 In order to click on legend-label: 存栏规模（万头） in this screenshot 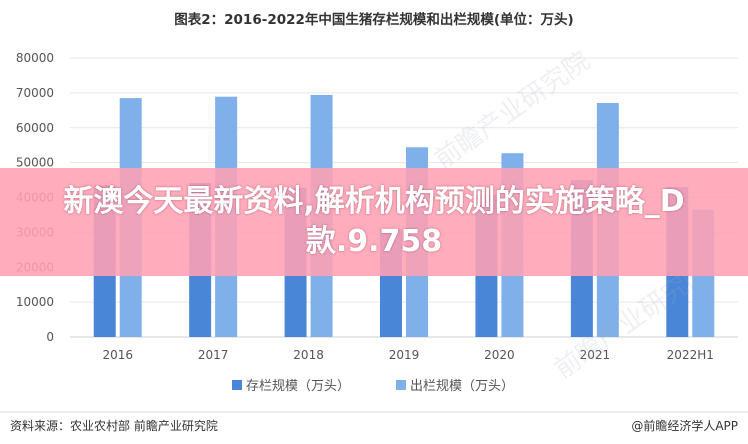, I will do `click(298, 386)`.